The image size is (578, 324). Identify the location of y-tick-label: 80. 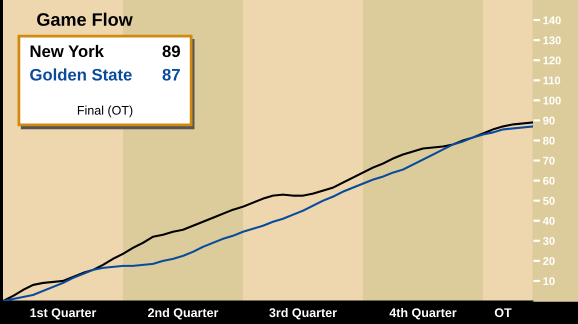
(549, 140).